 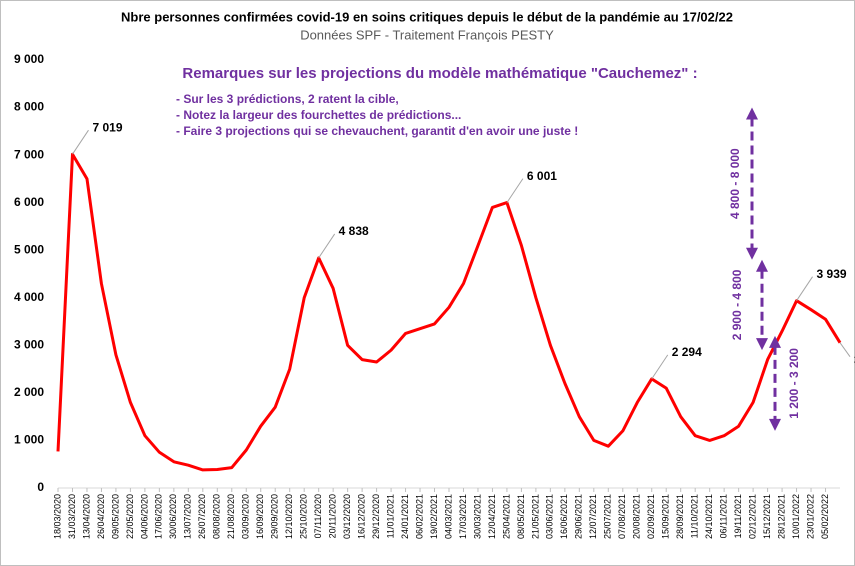 What do you see at coordinates (608, 516) in the screenshot?
I see `x-tick-label: 25/07/2021` at bounding box center [608, 516].